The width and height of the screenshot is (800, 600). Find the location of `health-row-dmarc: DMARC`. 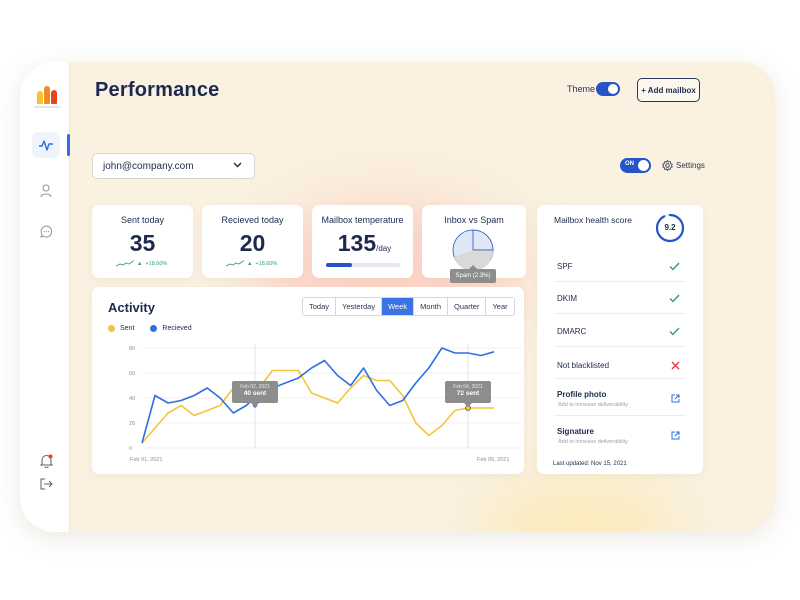

health-row-dmarc: DMARC is located at coordinates (620, 330).